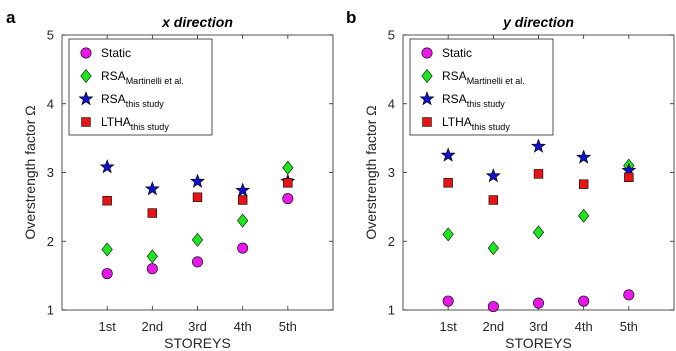  Describe the element at coordinates (197, 22) in the screenshot. I see `chart-title: x direction` at that location.